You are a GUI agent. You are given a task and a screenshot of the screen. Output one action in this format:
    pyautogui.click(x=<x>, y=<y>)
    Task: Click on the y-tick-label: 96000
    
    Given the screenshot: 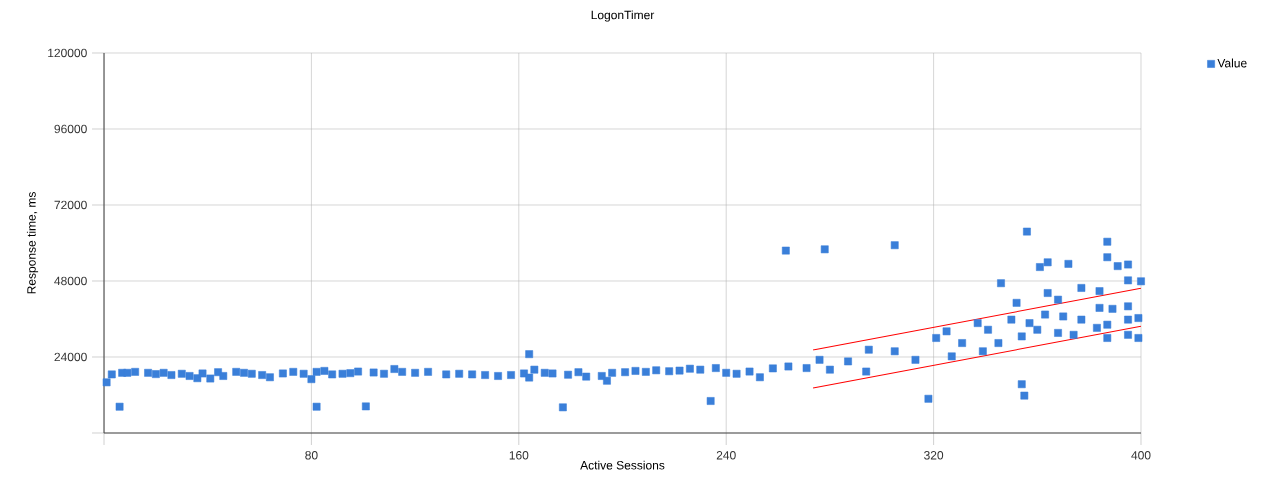 What is the action you would take?
    pyautogui.click(x=70, y=129)
    